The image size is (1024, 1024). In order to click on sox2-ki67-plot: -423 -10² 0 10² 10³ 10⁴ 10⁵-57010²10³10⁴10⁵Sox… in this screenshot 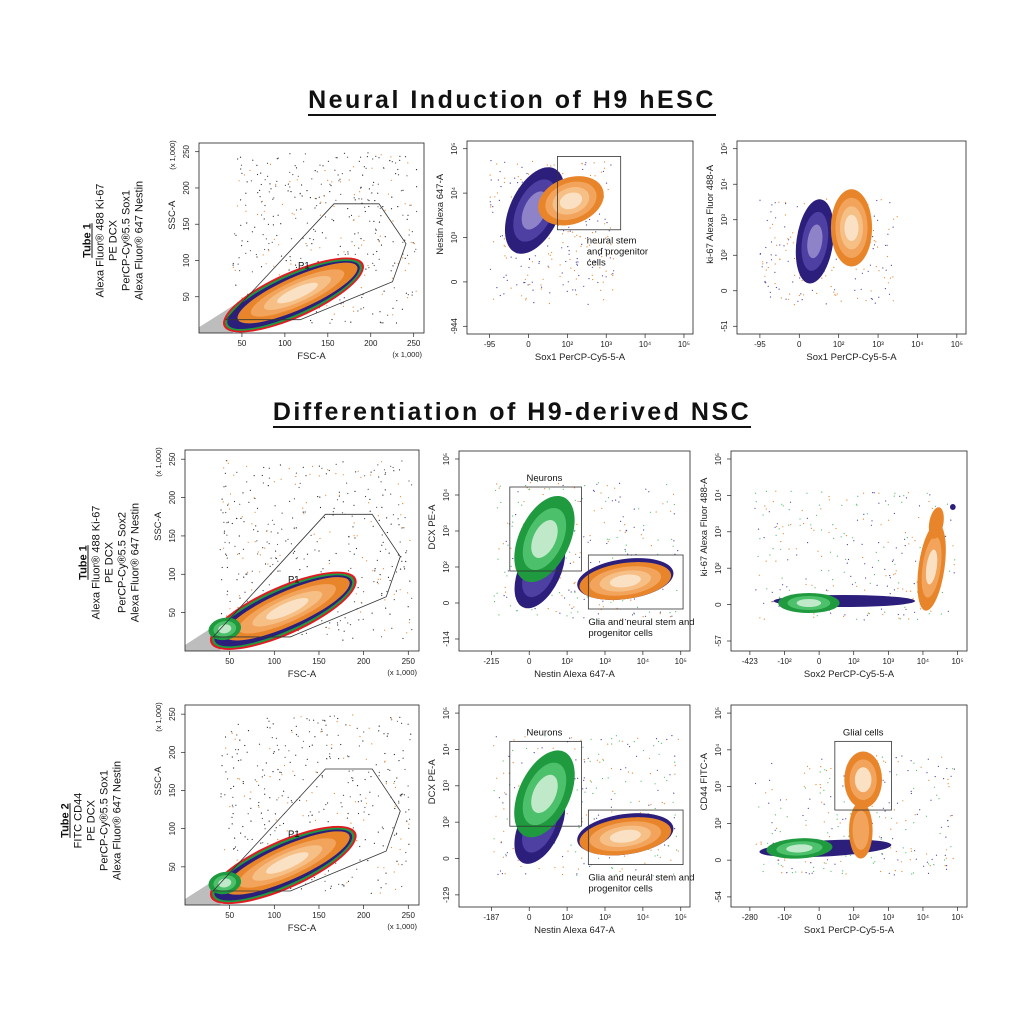, I will do `click(833, 565)`.